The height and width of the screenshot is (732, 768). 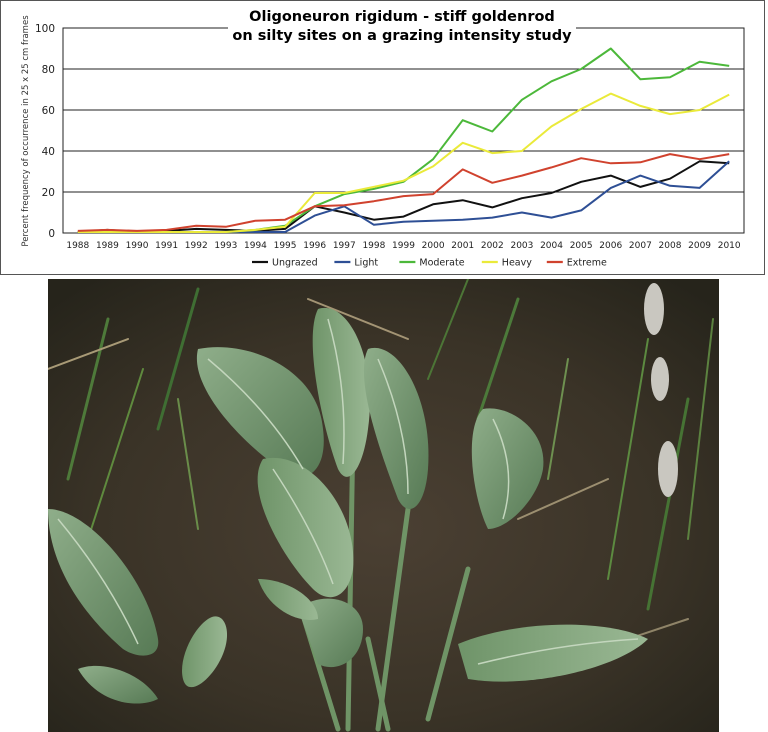 What do you see at coordinates (77, 246) in the screenshot?
I see `x-tick-label: 1988` at bounding box center [77, 246].